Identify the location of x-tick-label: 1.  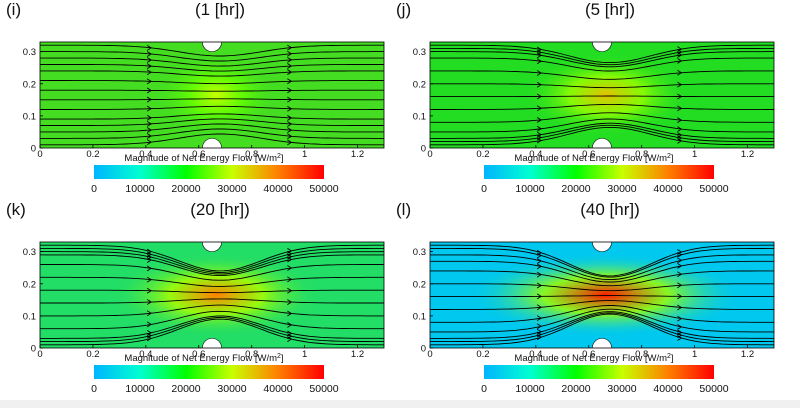
(694, 354).